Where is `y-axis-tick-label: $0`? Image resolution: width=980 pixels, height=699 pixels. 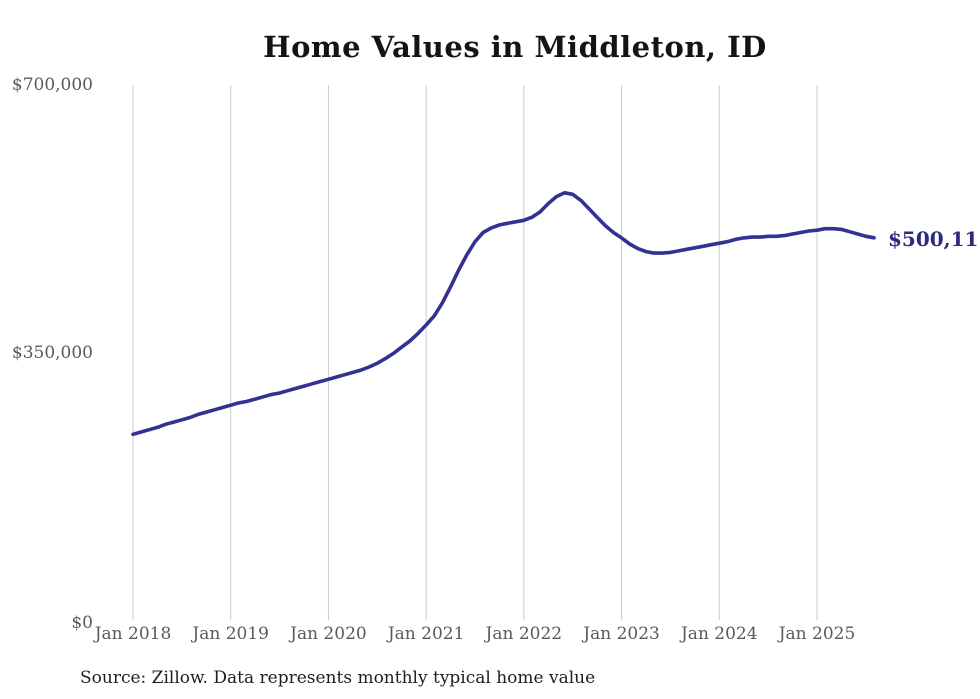 y-axis-tick-label: $0 is located at coordinates (82, 623).